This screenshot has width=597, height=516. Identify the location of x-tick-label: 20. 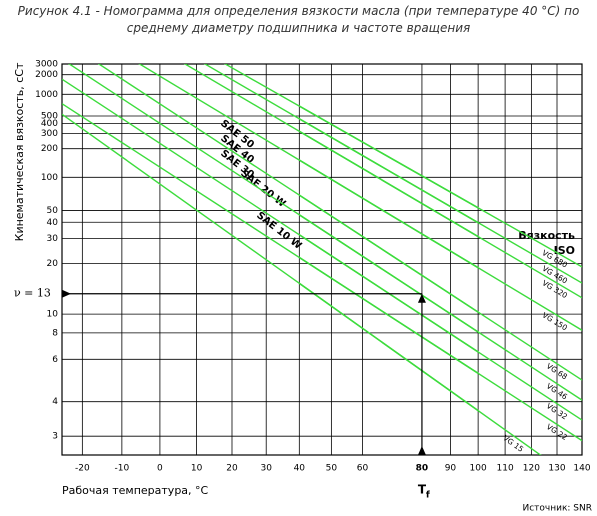
(232, 469).